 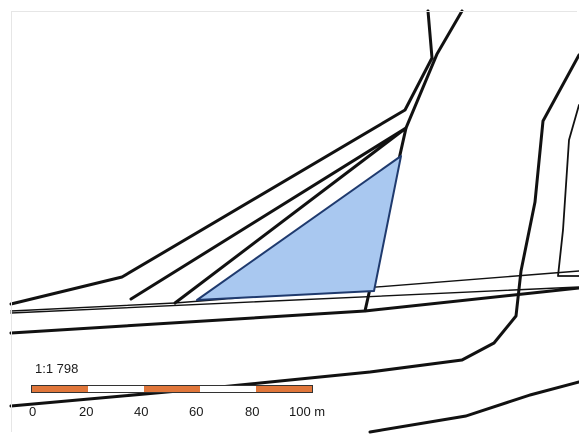 I want to click on road-edge-lower, so click(x=294, y=310).